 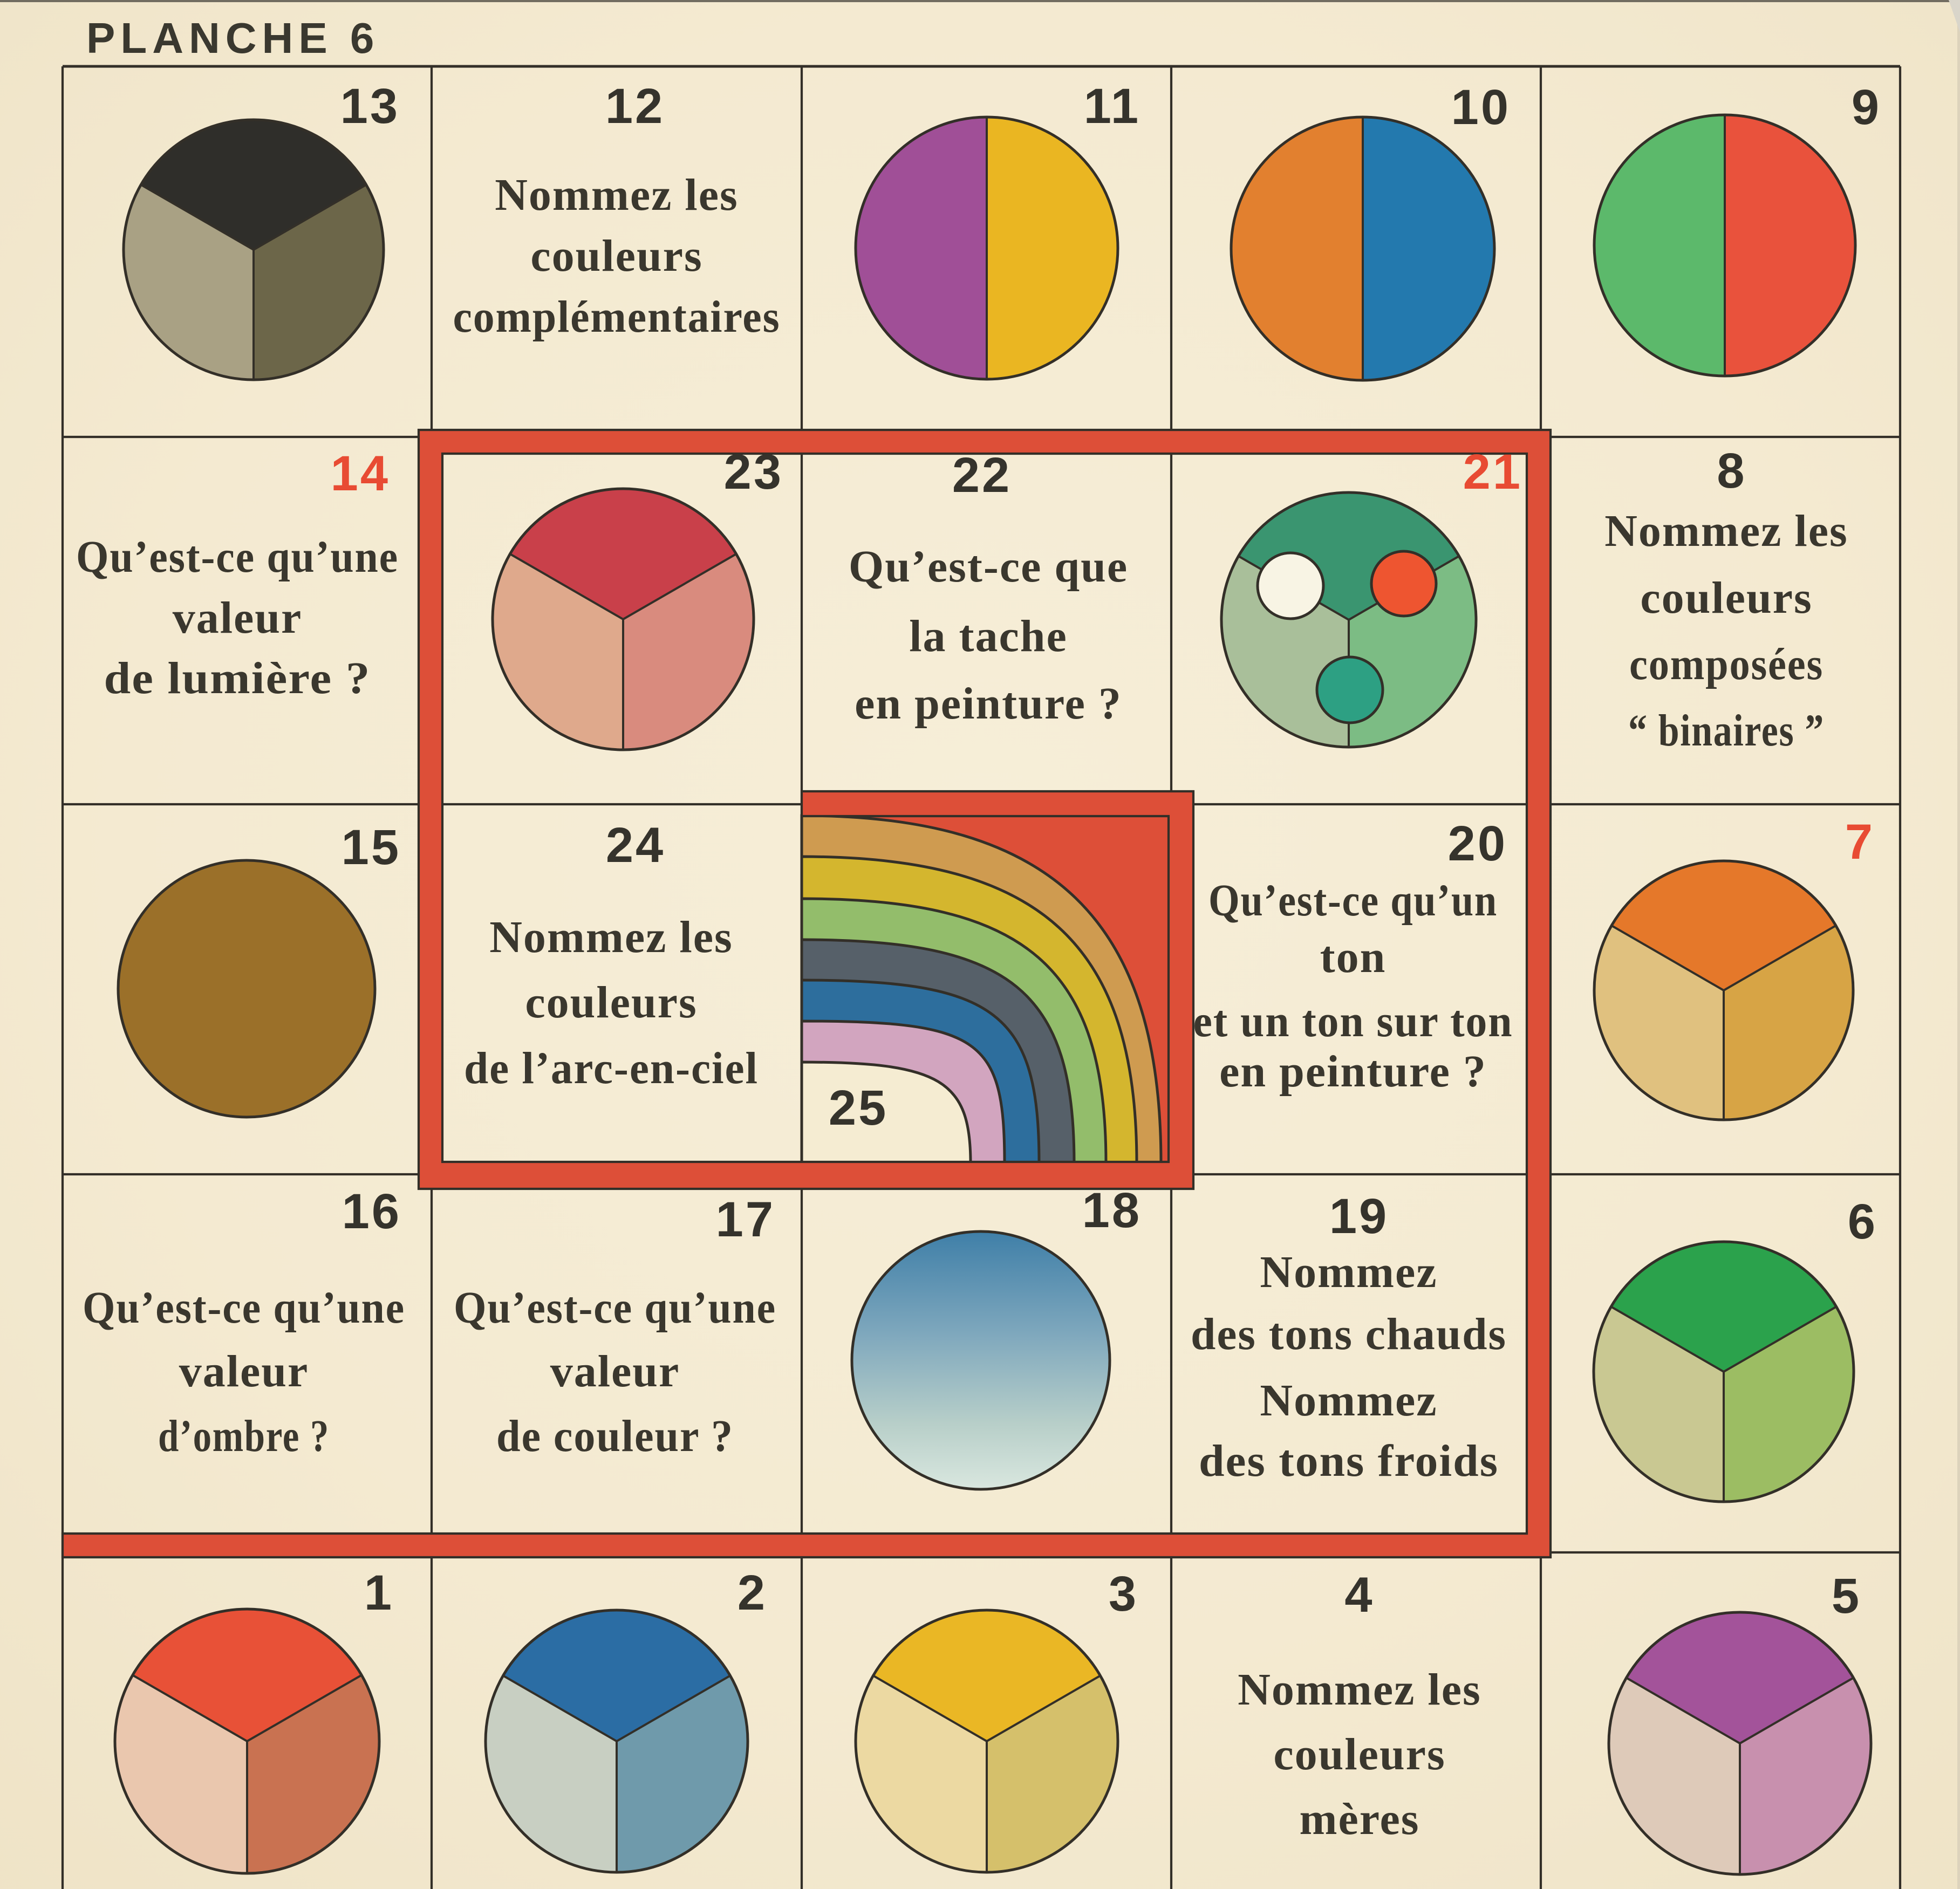 I want to click on svg-text: 4, so click(x=1359, y=1595).